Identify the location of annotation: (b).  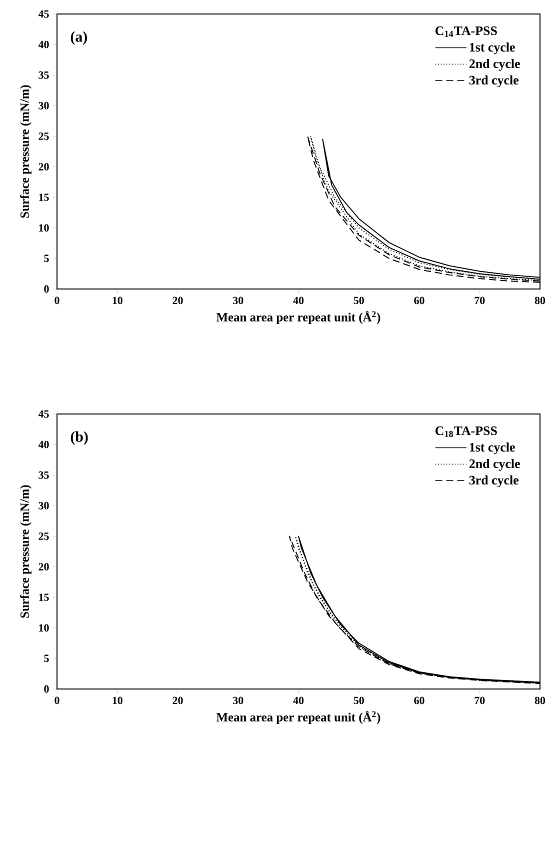
(79, 438).